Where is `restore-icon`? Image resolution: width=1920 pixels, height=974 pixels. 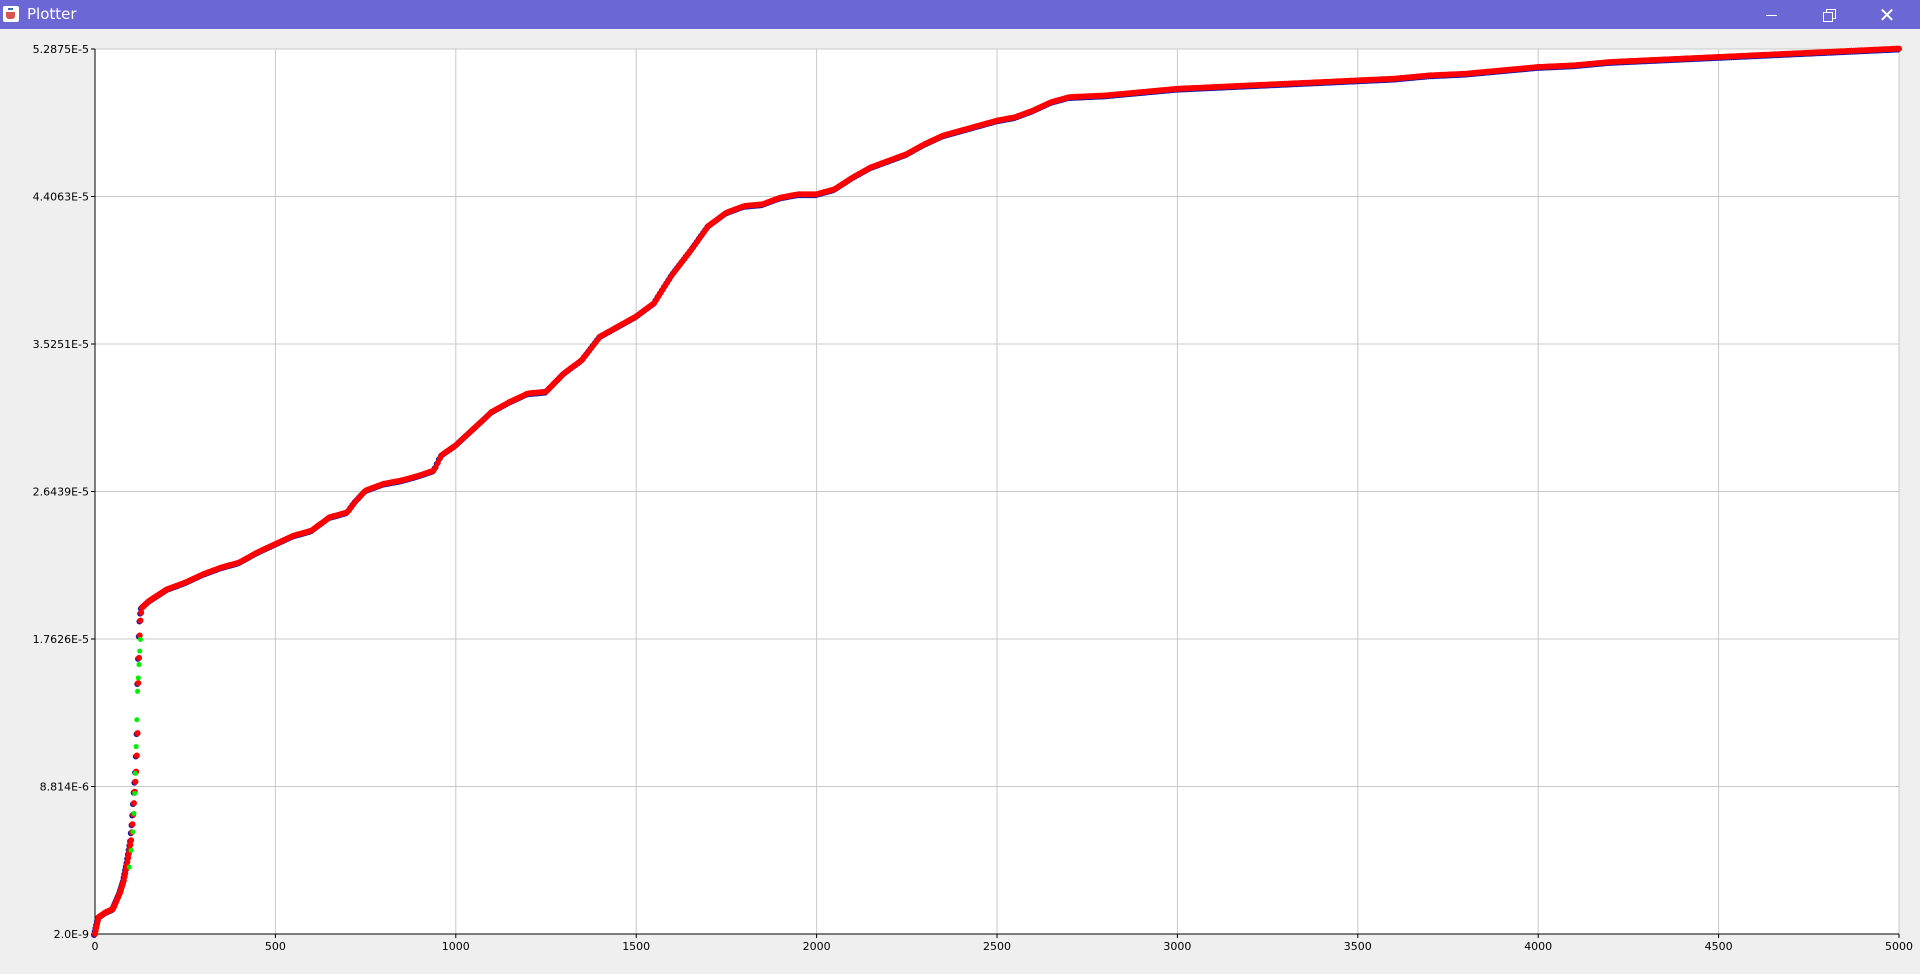 restore-icon is located at coordinates (1829, 15).